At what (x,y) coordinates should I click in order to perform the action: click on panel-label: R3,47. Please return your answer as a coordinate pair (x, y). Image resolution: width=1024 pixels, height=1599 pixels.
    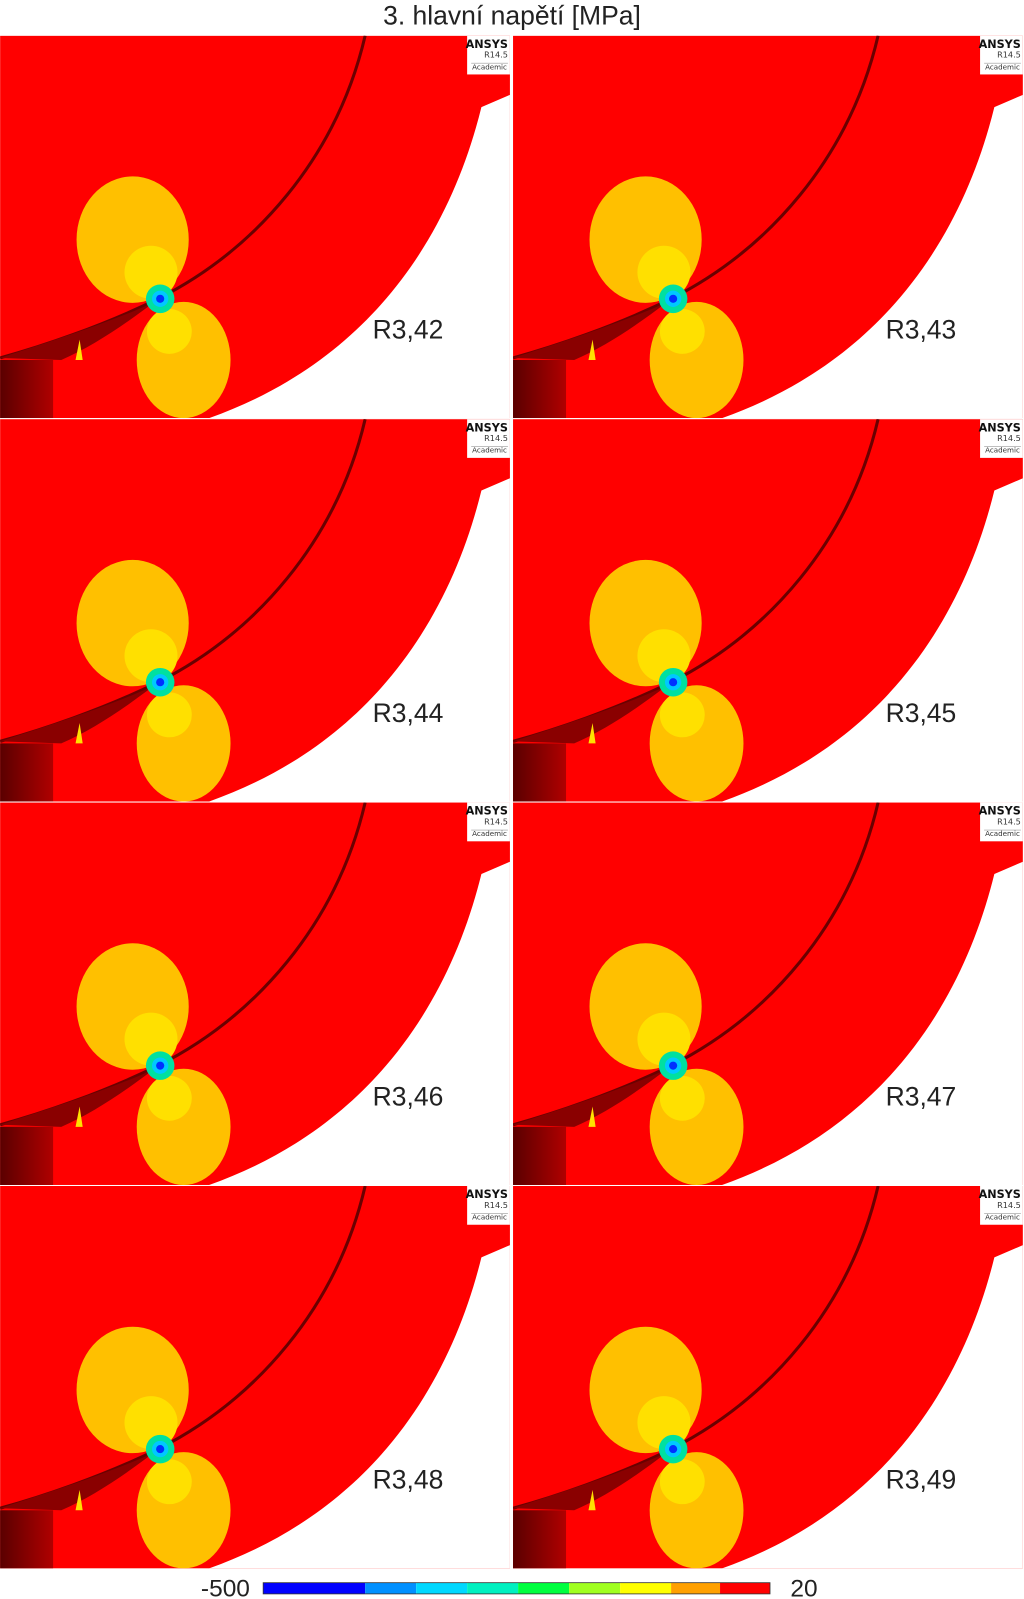
    Looking at the image, I should click on (921, 1096).